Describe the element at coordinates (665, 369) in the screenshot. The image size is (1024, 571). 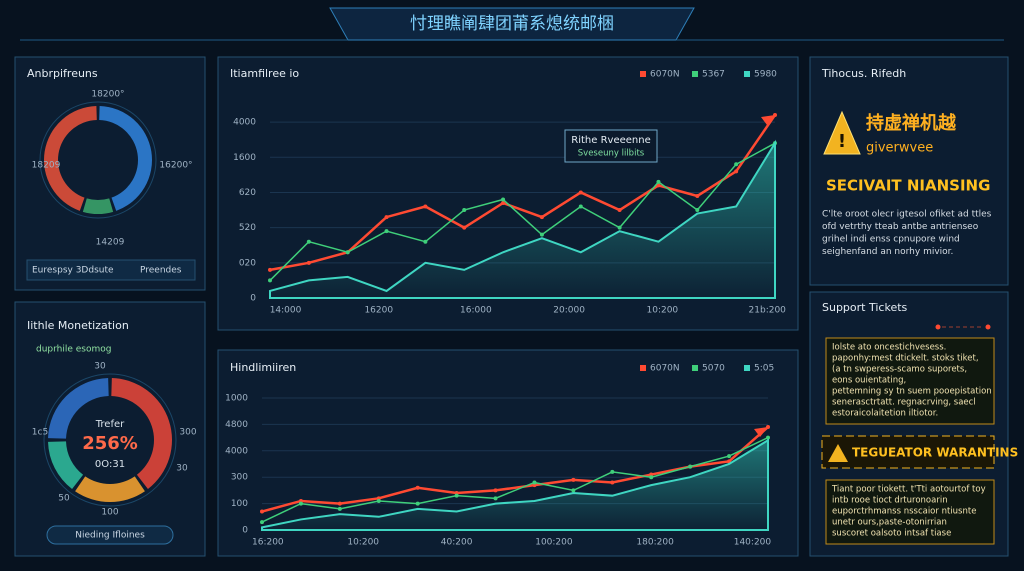
I see `legend-label: 6070N` at that location.